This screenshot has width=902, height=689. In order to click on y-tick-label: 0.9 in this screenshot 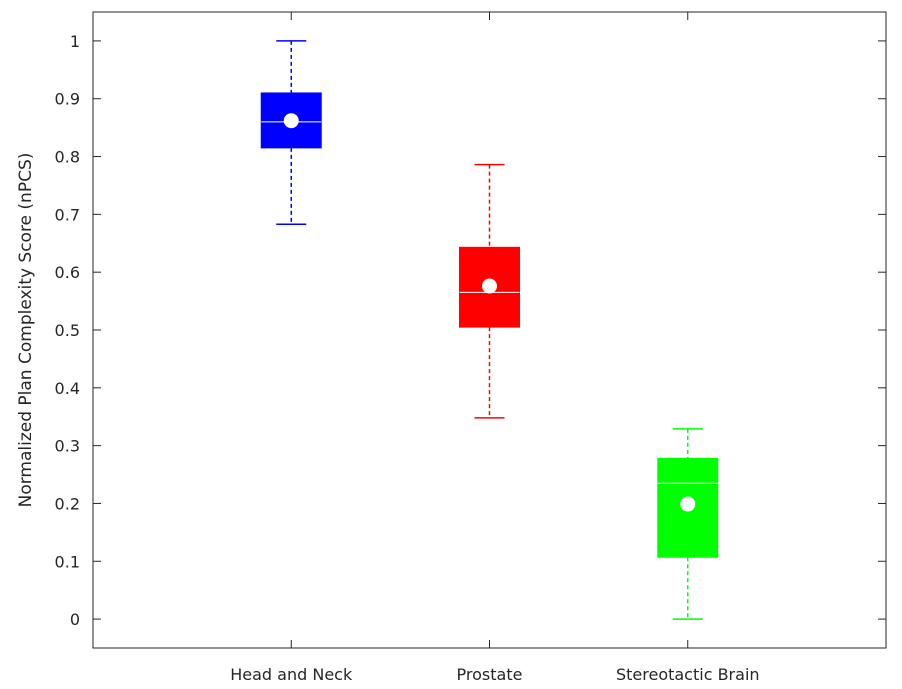, I will do `click(67, 99)`.